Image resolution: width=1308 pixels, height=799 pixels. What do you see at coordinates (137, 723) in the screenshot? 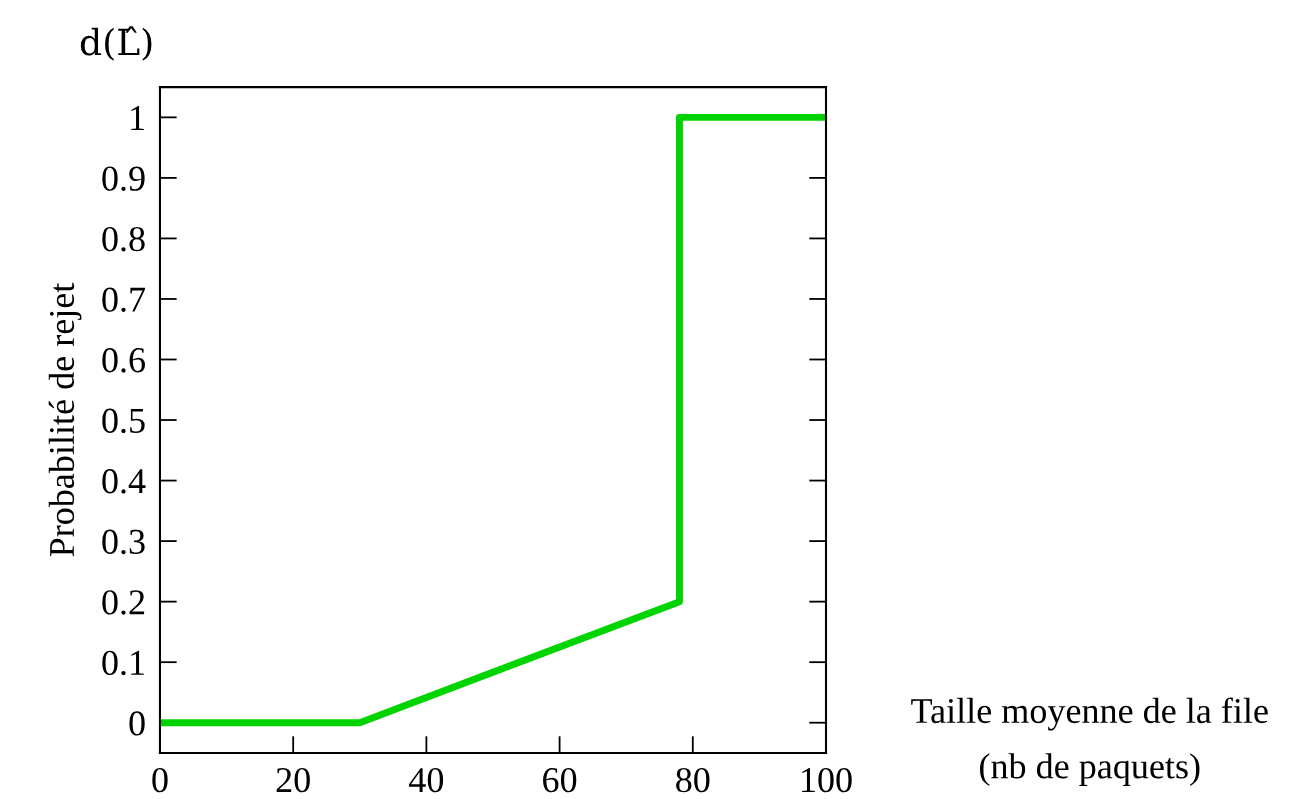
I see `y-tick-label: 0` at bounding box center [137, 723].